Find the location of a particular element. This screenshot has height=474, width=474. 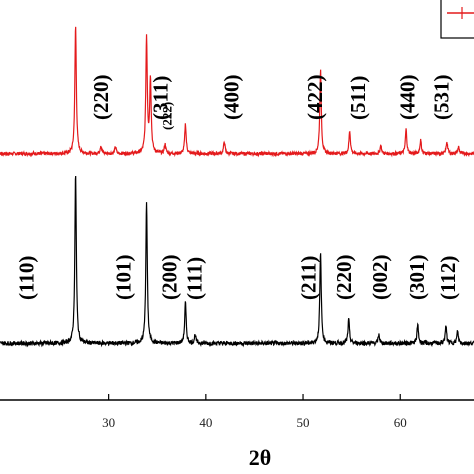

peak-label: (531) is located at coordinates (441, 98).